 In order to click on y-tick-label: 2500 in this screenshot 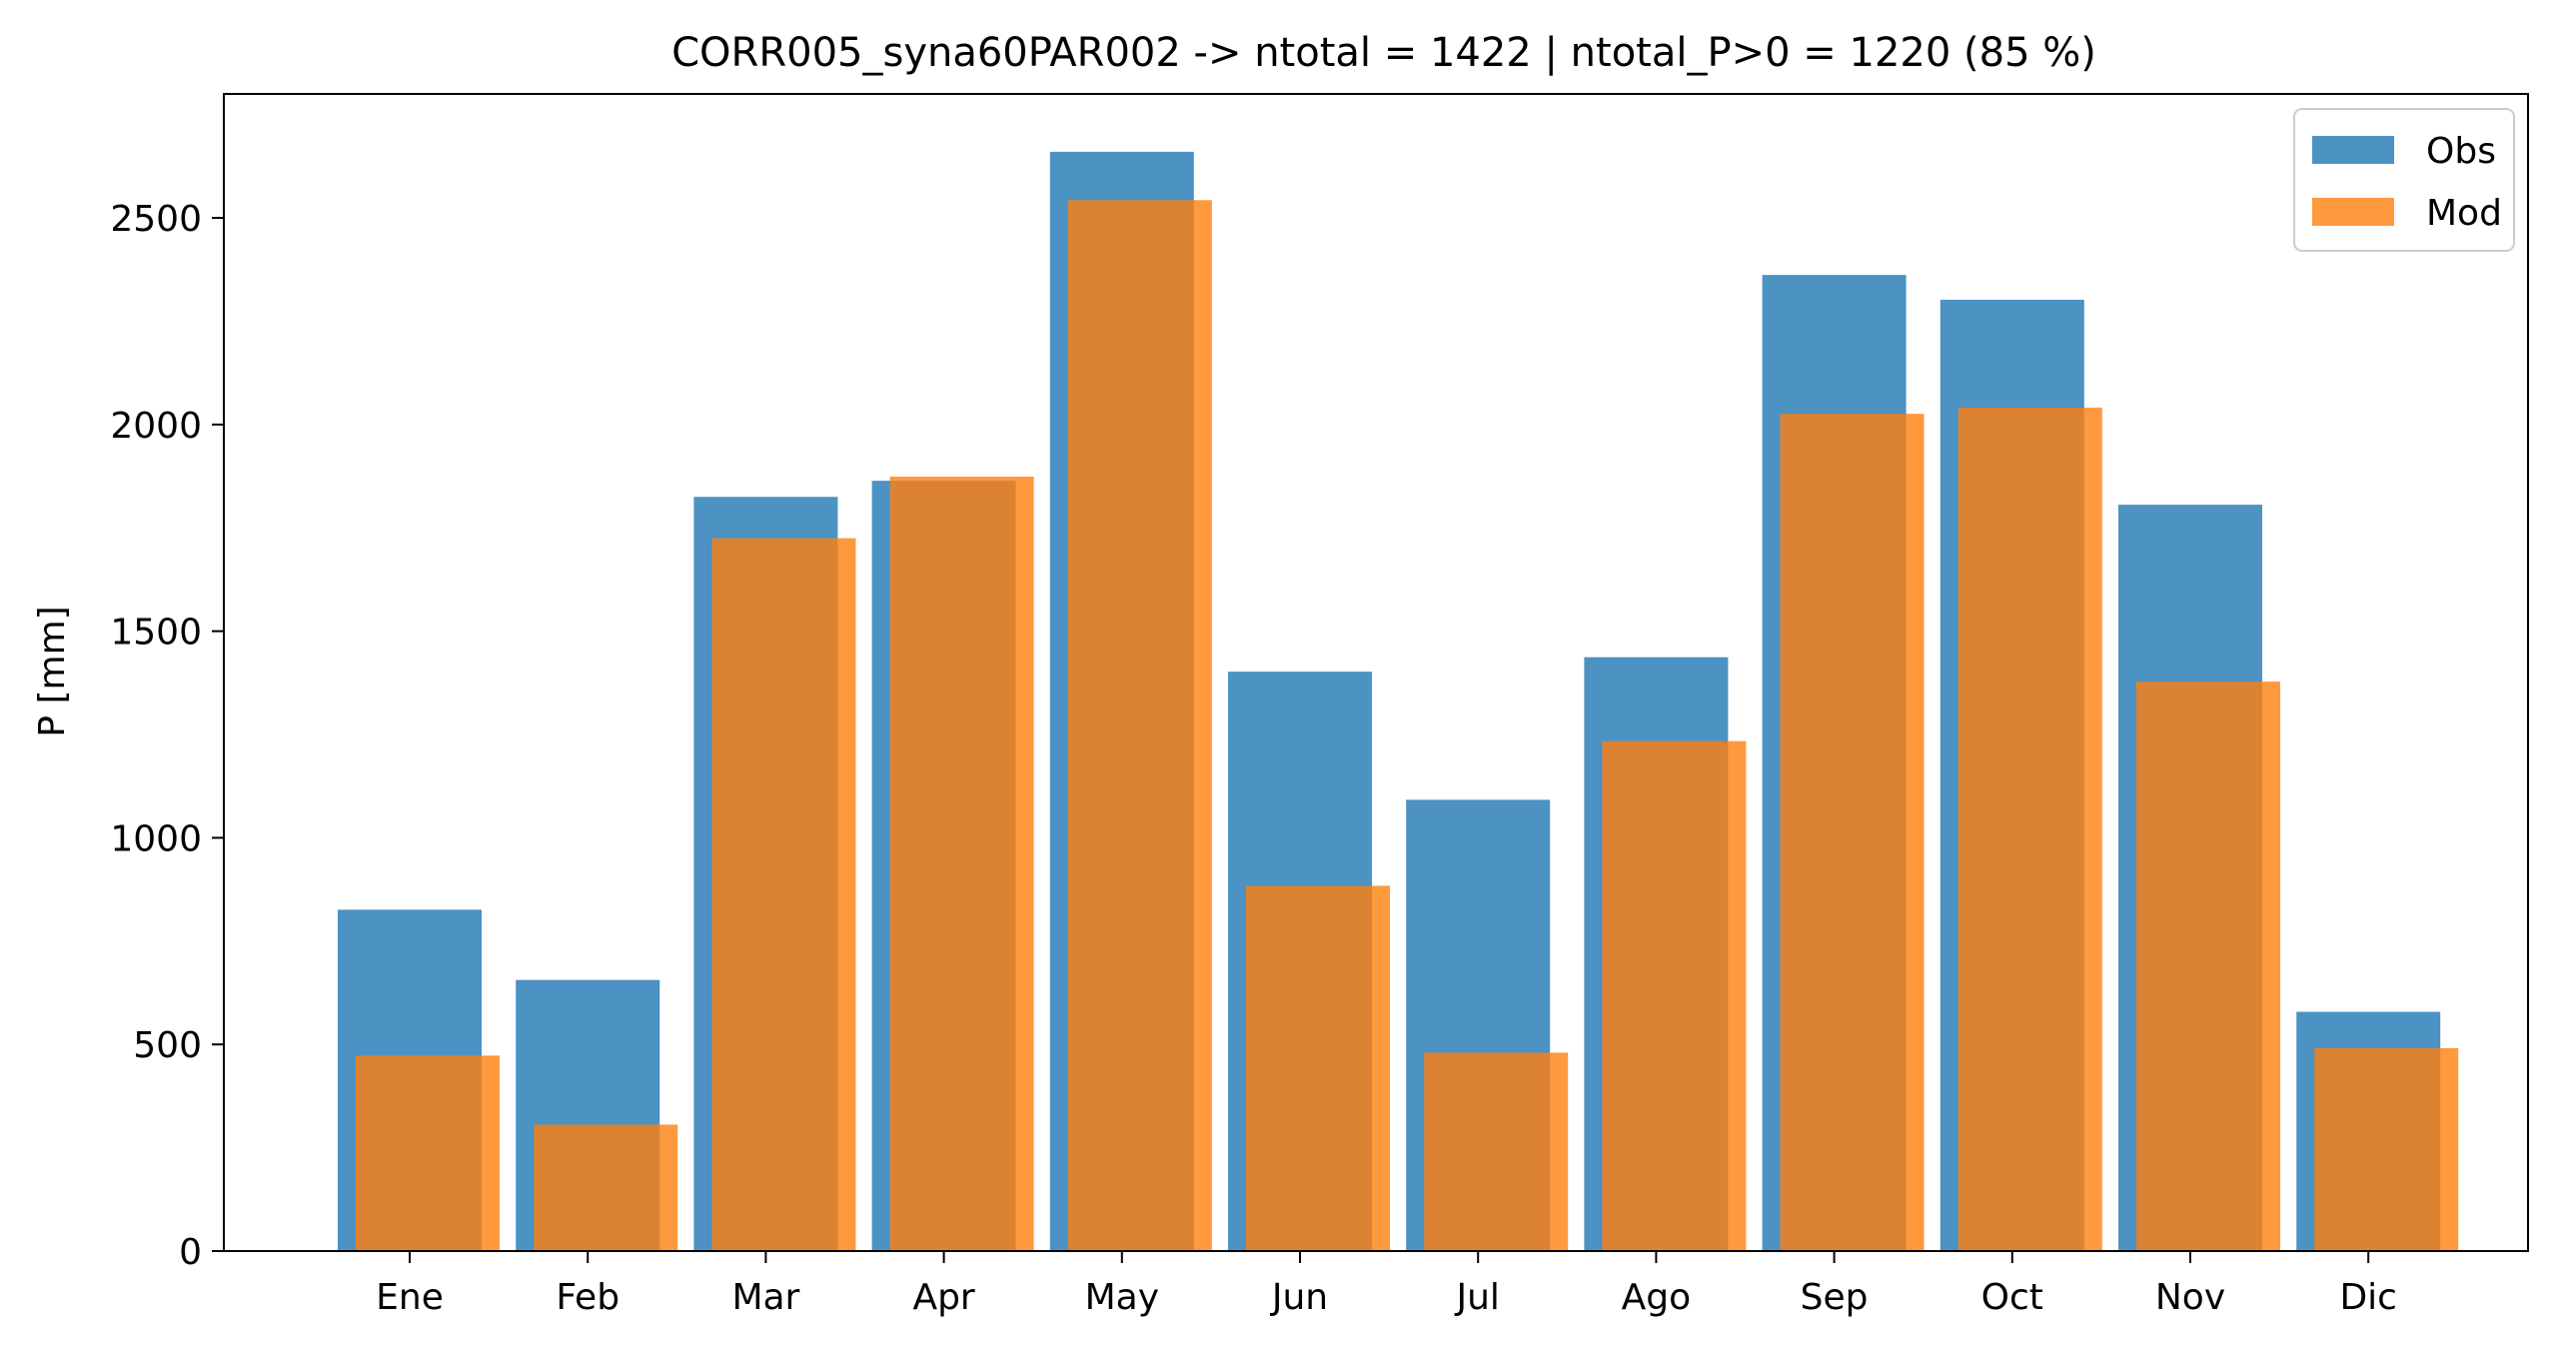, I will do `click(156, 220)`.